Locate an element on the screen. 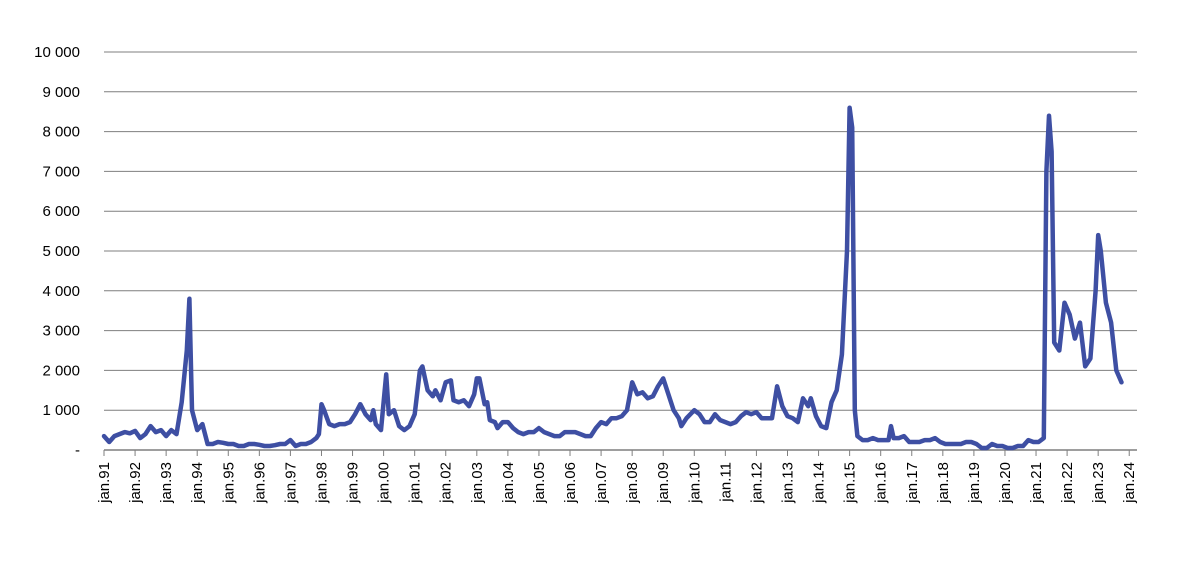 The width and height of the screenshot is (1200, 569). x-tick-label: jan.16 is located at coordinates (881, 483).